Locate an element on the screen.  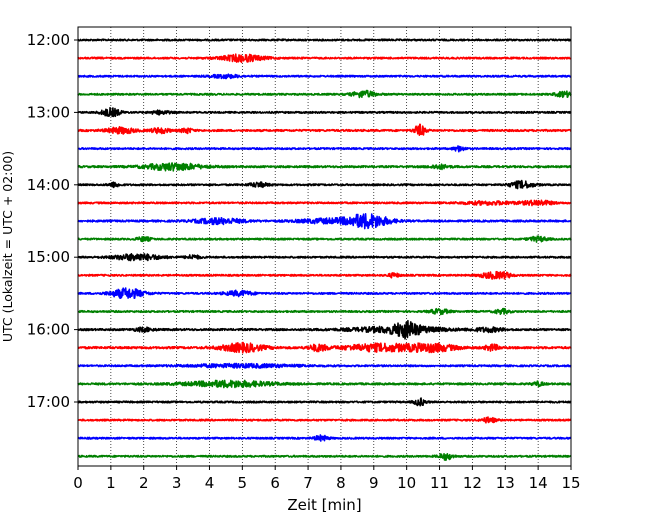
y-tick-label: 13:00 is located at coordinates (48, 112).